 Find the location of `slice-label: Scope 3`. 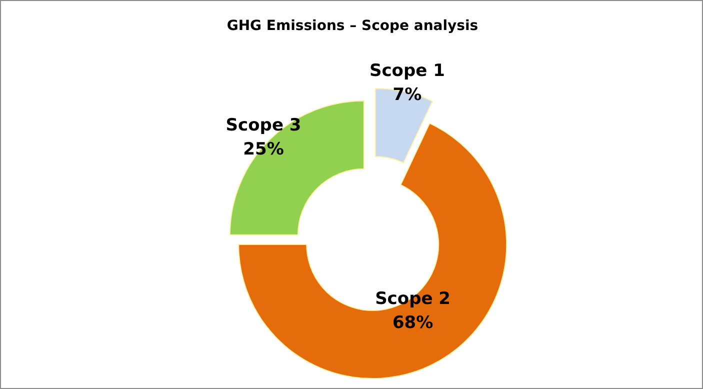

slice-label: Scope 3 is located at coordinates (264, 126).